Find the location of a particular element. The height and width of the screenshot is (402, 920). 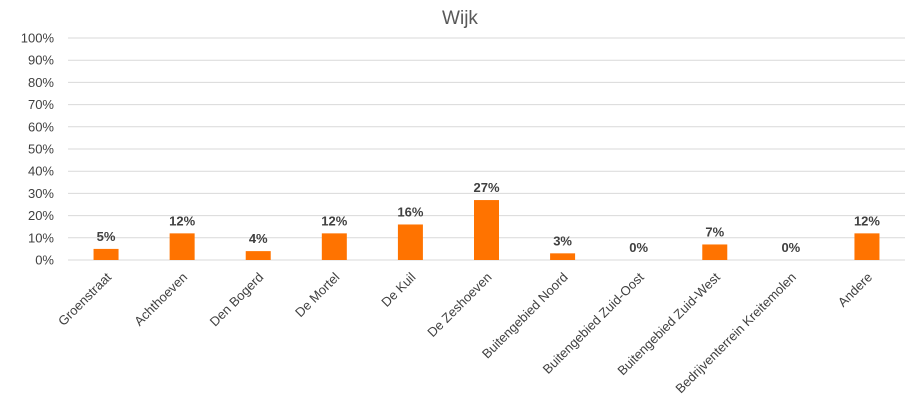

data-label: 4% is located at coordinates (258, 238).